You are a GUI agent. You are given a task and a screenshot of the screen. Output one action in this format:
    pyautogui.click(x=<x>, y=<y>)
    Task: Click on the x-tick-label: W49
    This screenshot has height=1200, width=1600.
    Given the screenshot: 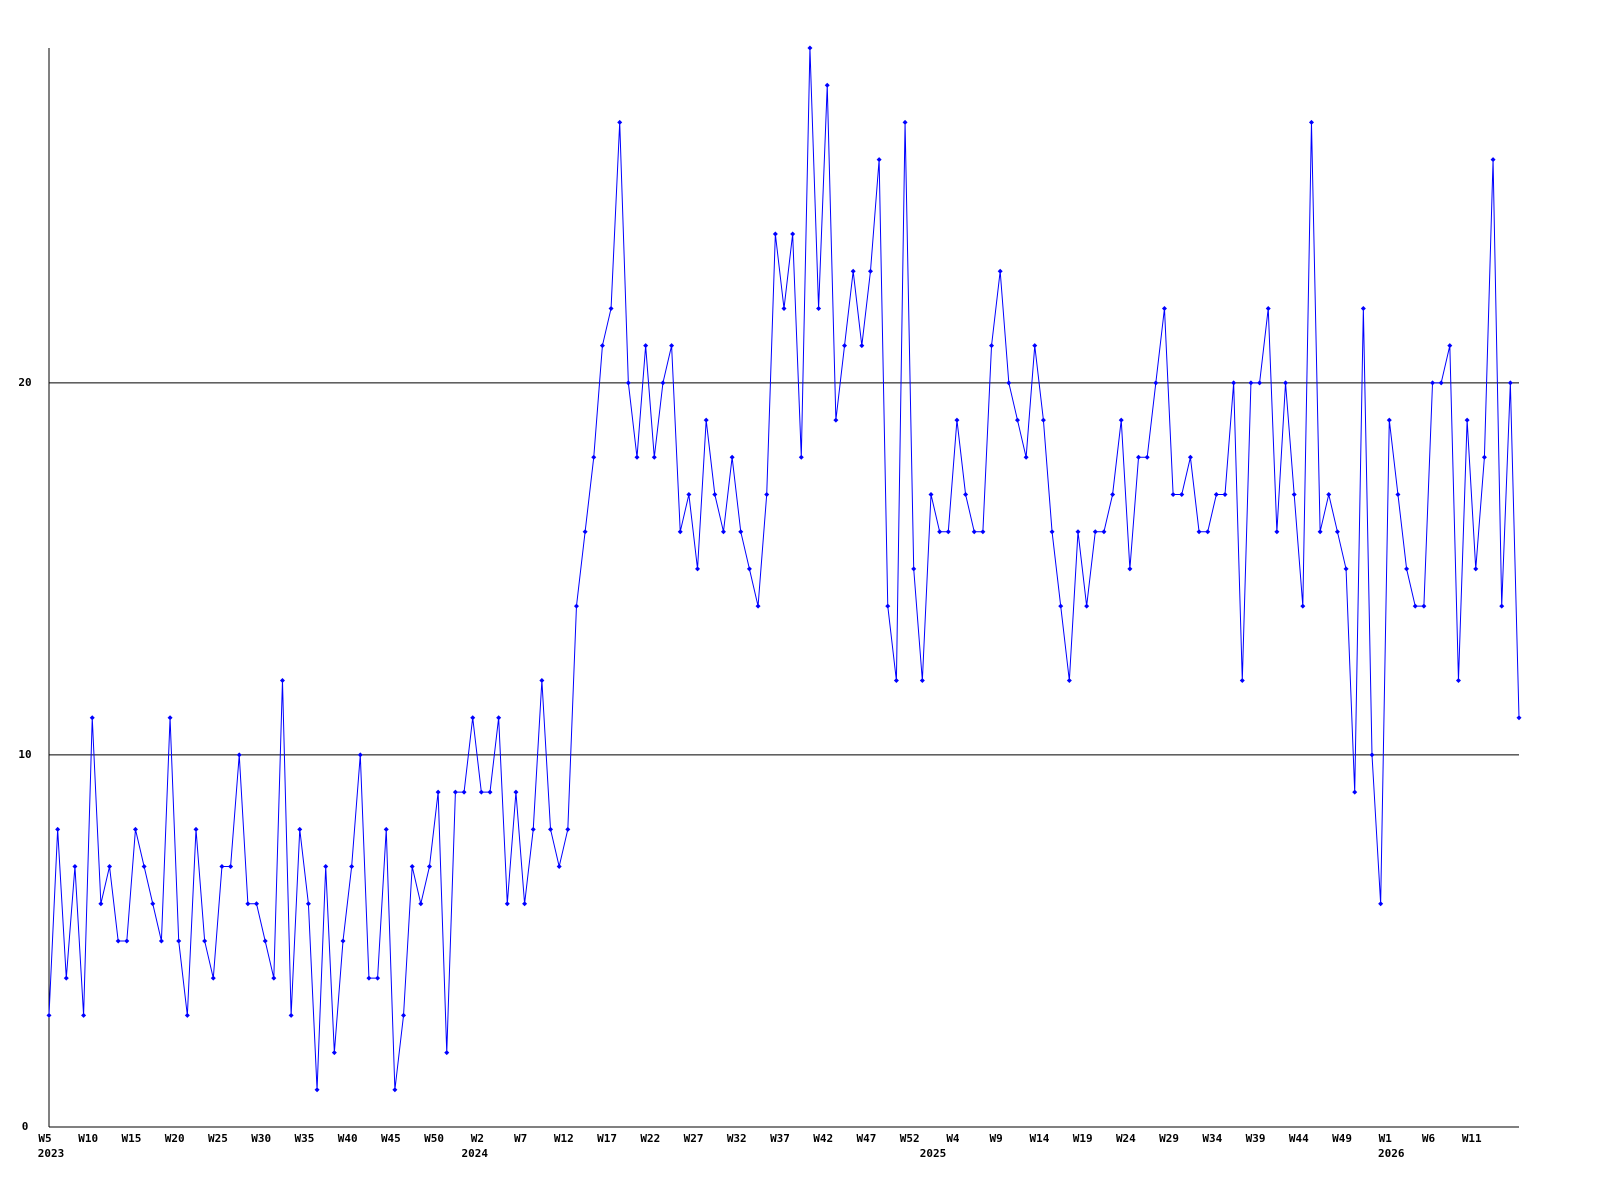 What is the action you would take?
    pyautogui.click(x=1342, y=1138)
    